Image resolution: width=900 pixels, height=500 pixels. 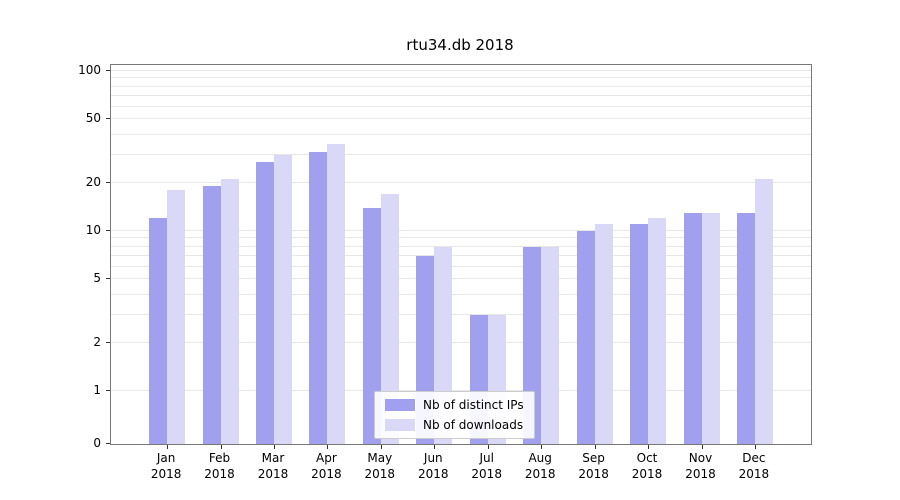 What do you see at coordinates (639, 334) in the screenshot?
I see `bar-distinct-ips-oct` at bounding box center [639, 334].